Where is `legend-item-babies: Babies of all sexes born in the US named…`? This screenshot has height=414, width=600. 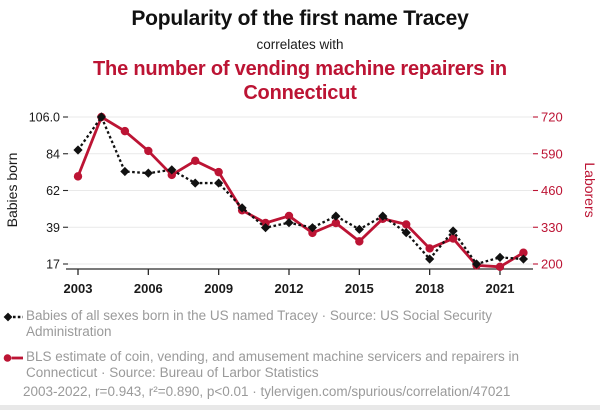
legend-item-babies: Babies of all sexes born in the US named… is located at coordinates (300, 324).